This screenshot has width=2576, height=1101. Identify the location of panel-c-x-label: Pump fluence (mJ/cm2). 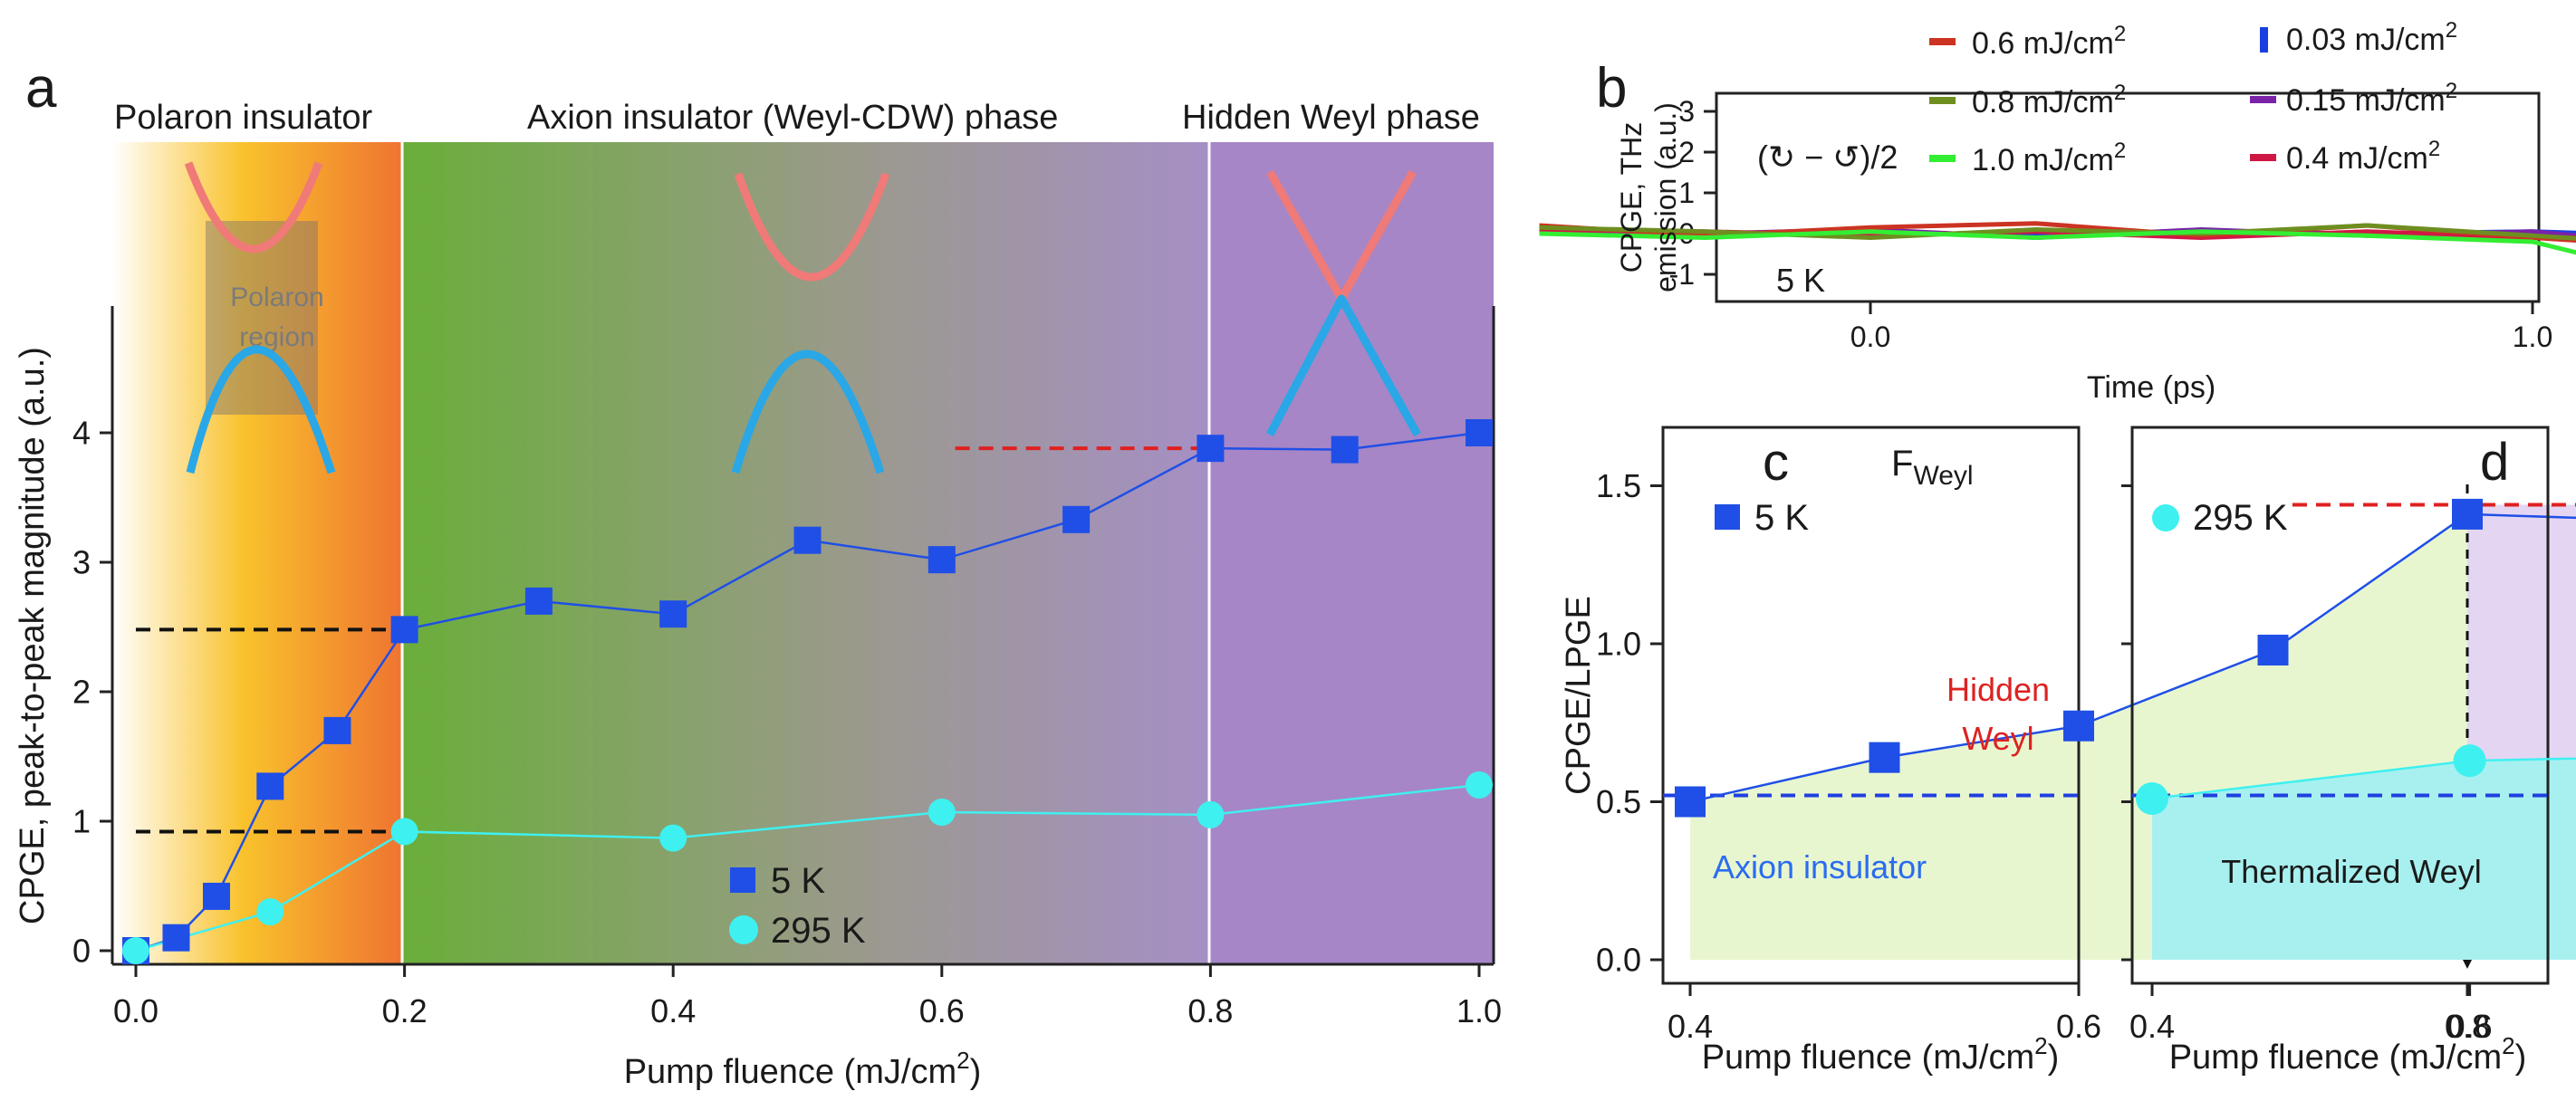
(1881, 1055).